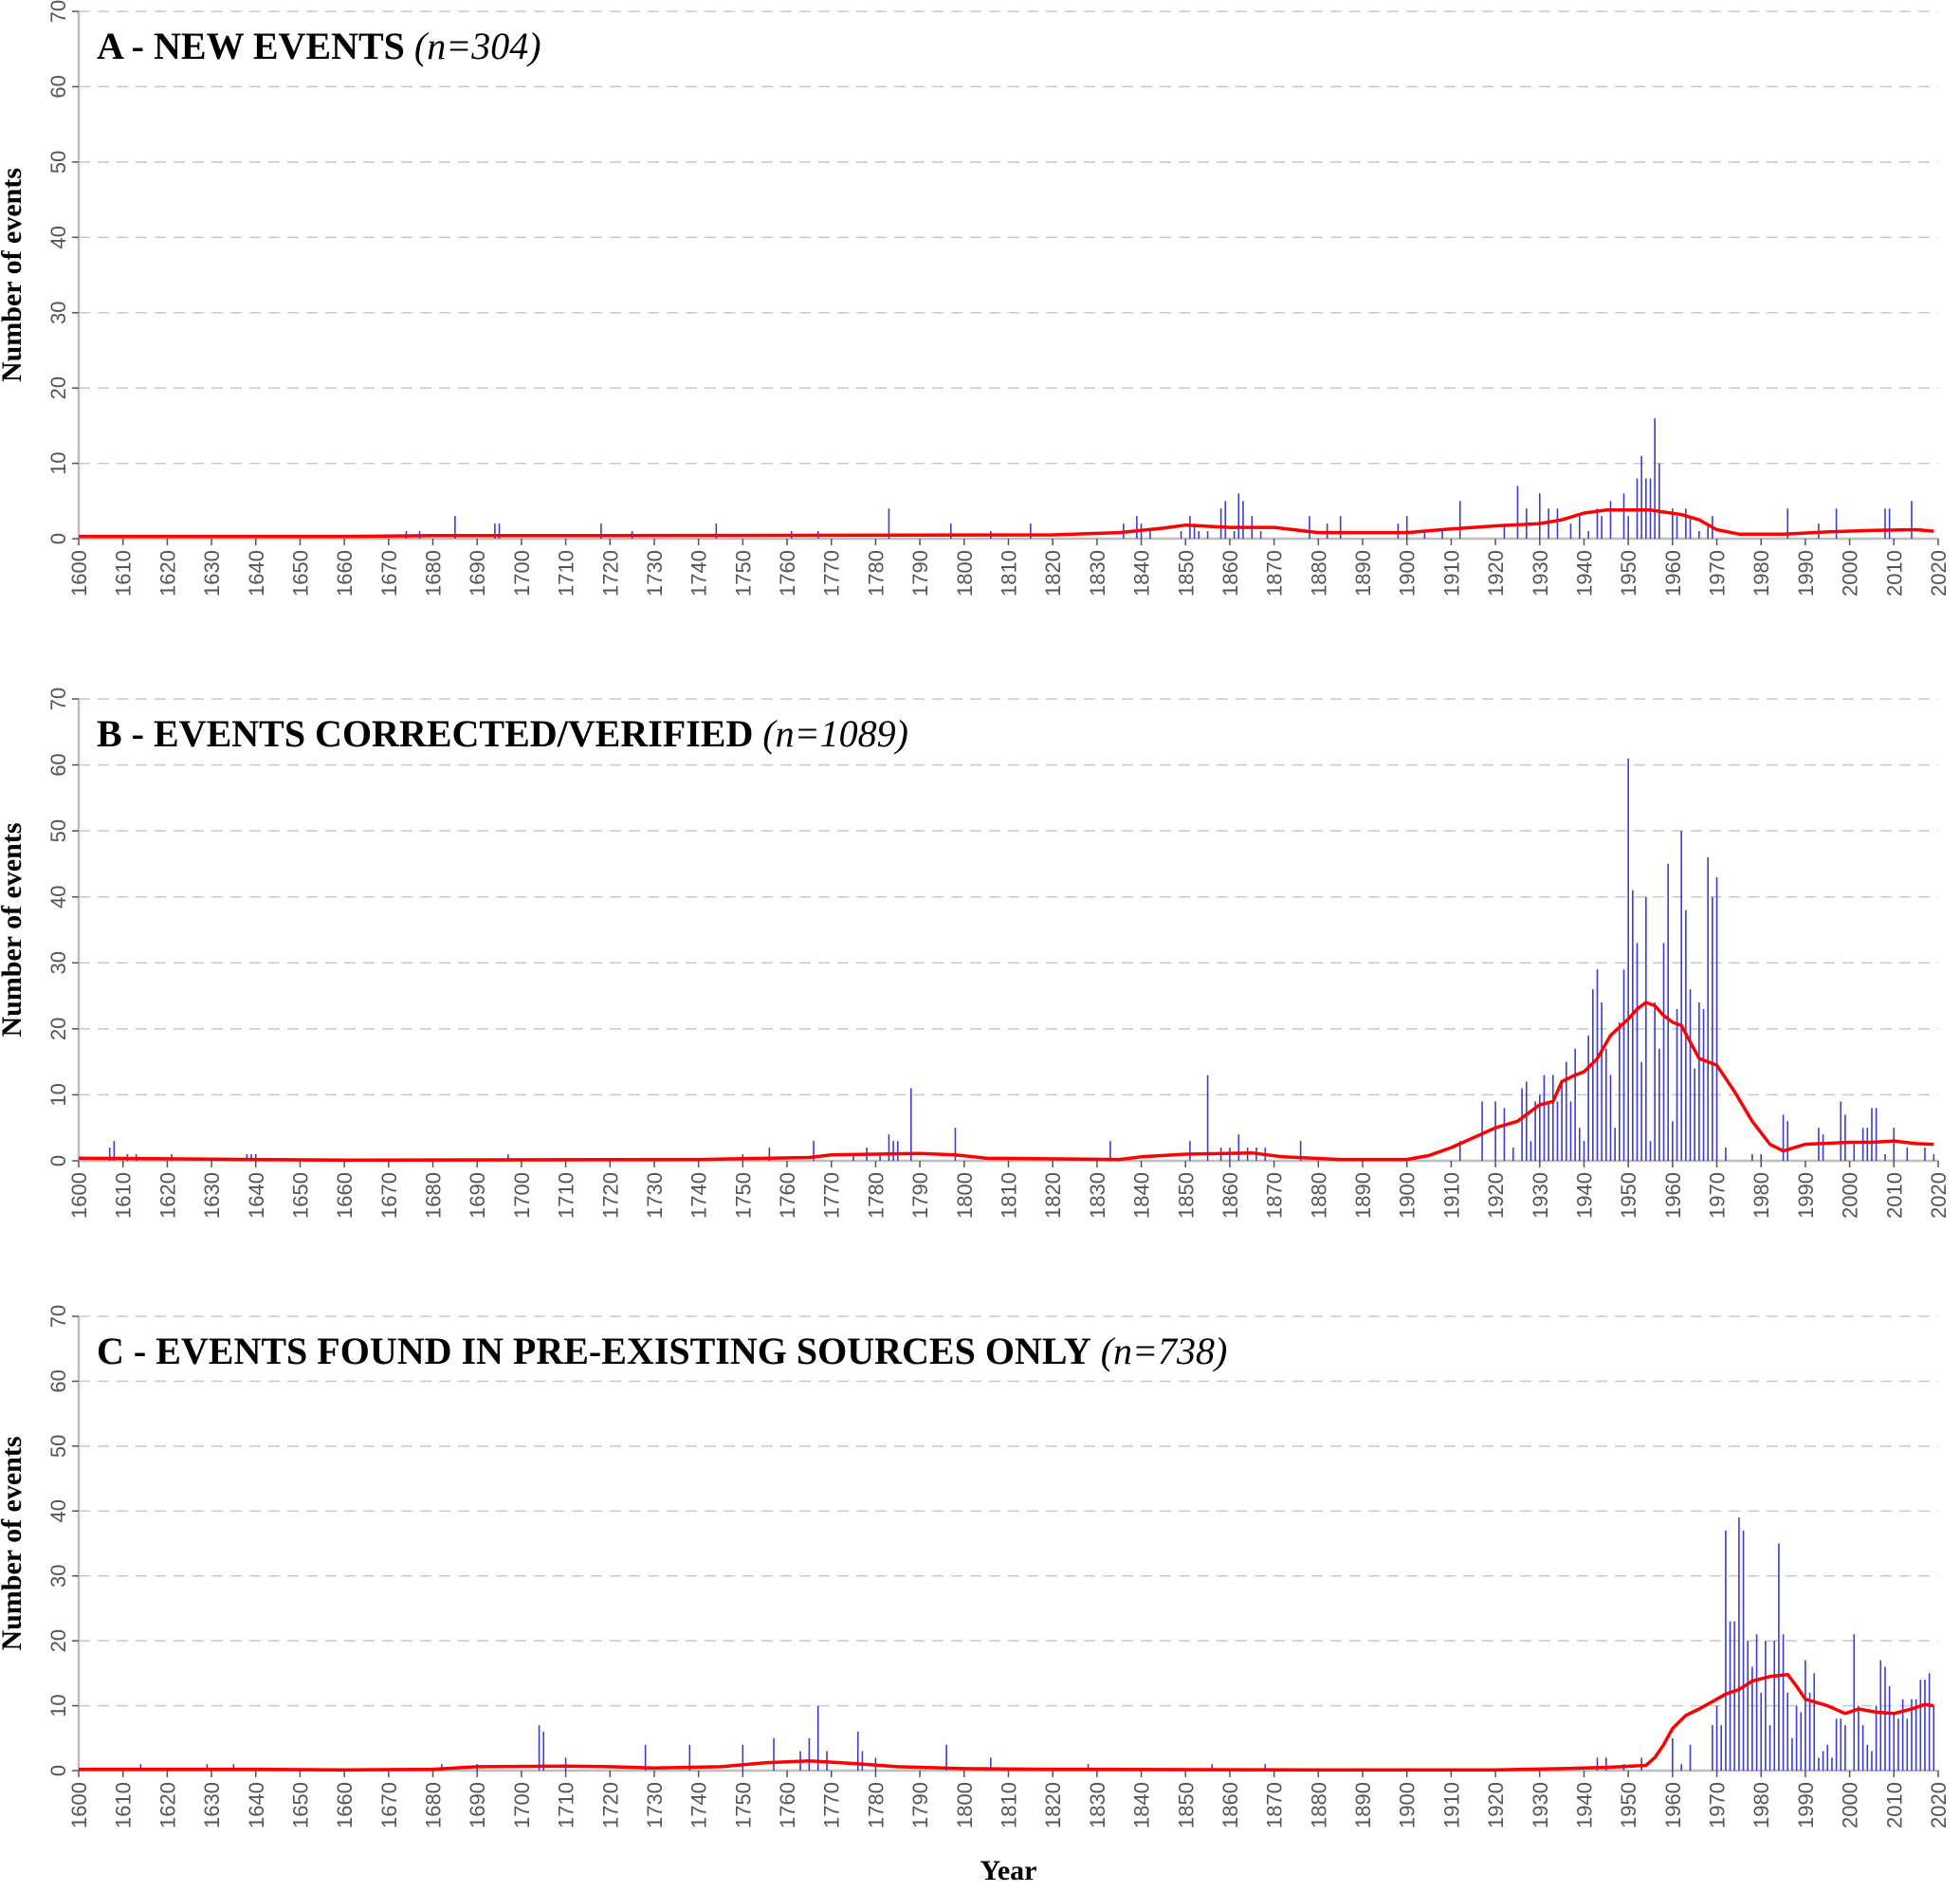 Image resolution: width=1960 pixels, height=1892 pixels. What do you see at coordinates (1008, 1870) in the screenshot?
I see `x-axis-title: Year` at bounding box center [1008, 1870].